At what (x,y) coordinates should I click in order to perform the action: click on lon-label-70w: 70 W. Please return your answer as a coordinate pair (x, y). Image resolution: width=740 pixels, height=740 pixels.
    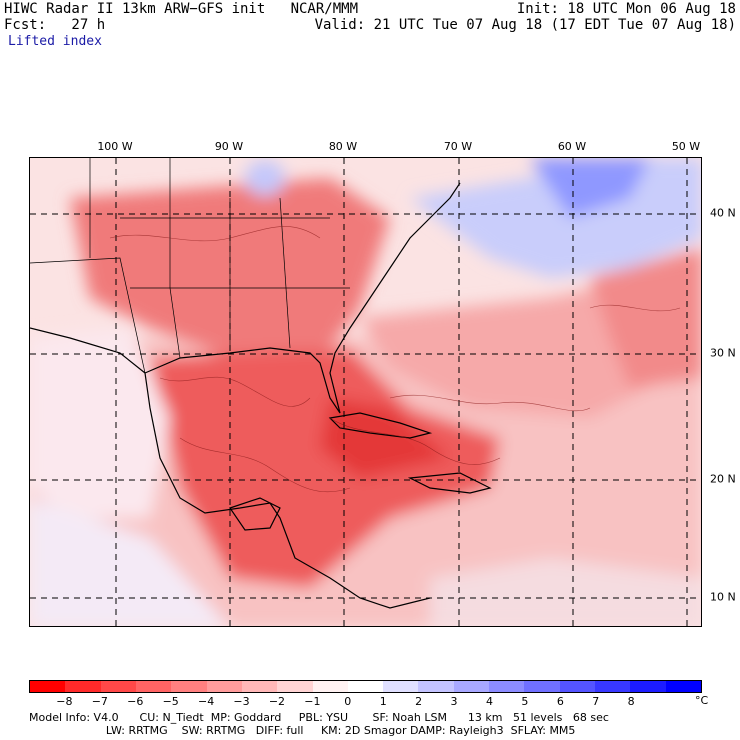
    Looking at the image, I should click on (458, 146).